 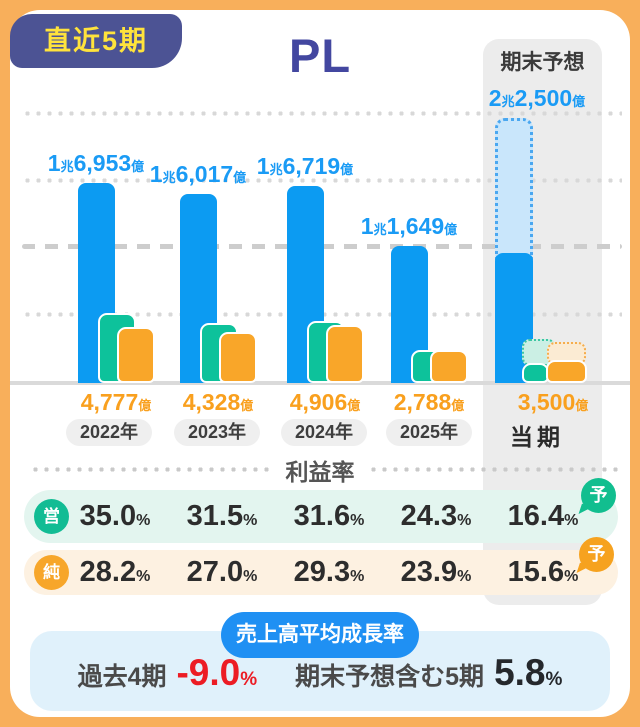 I want to click on growth-past-label: 過去4期, so click(x=122, y=677).